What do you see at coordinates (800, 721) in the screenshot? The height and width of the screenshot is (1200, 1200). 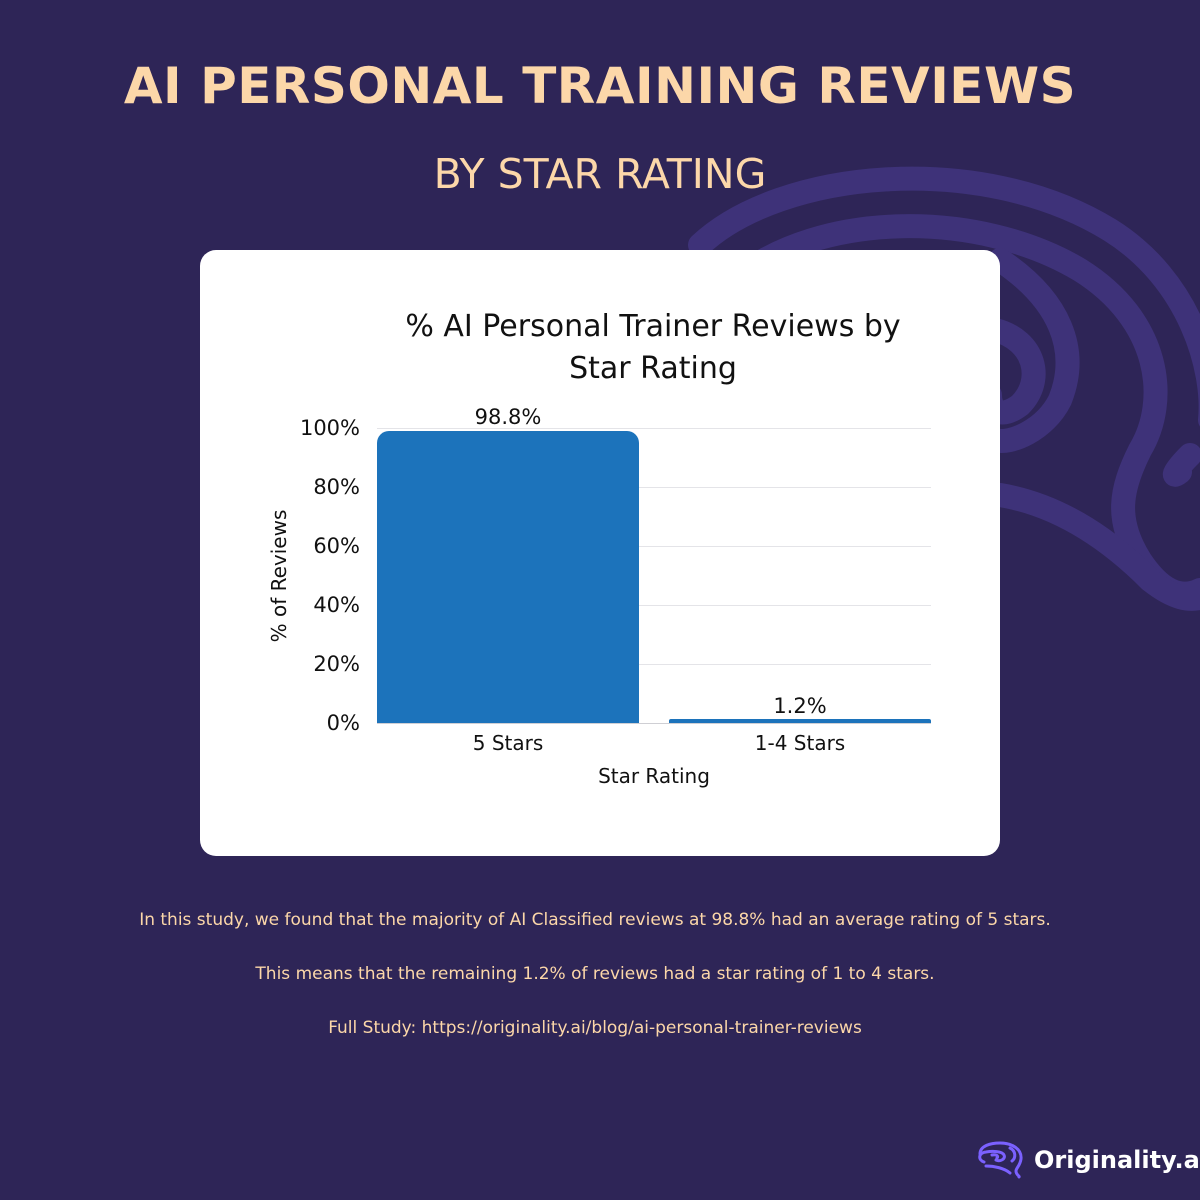 I see `bar-1-4-stars` at bounding box center [800, 721].